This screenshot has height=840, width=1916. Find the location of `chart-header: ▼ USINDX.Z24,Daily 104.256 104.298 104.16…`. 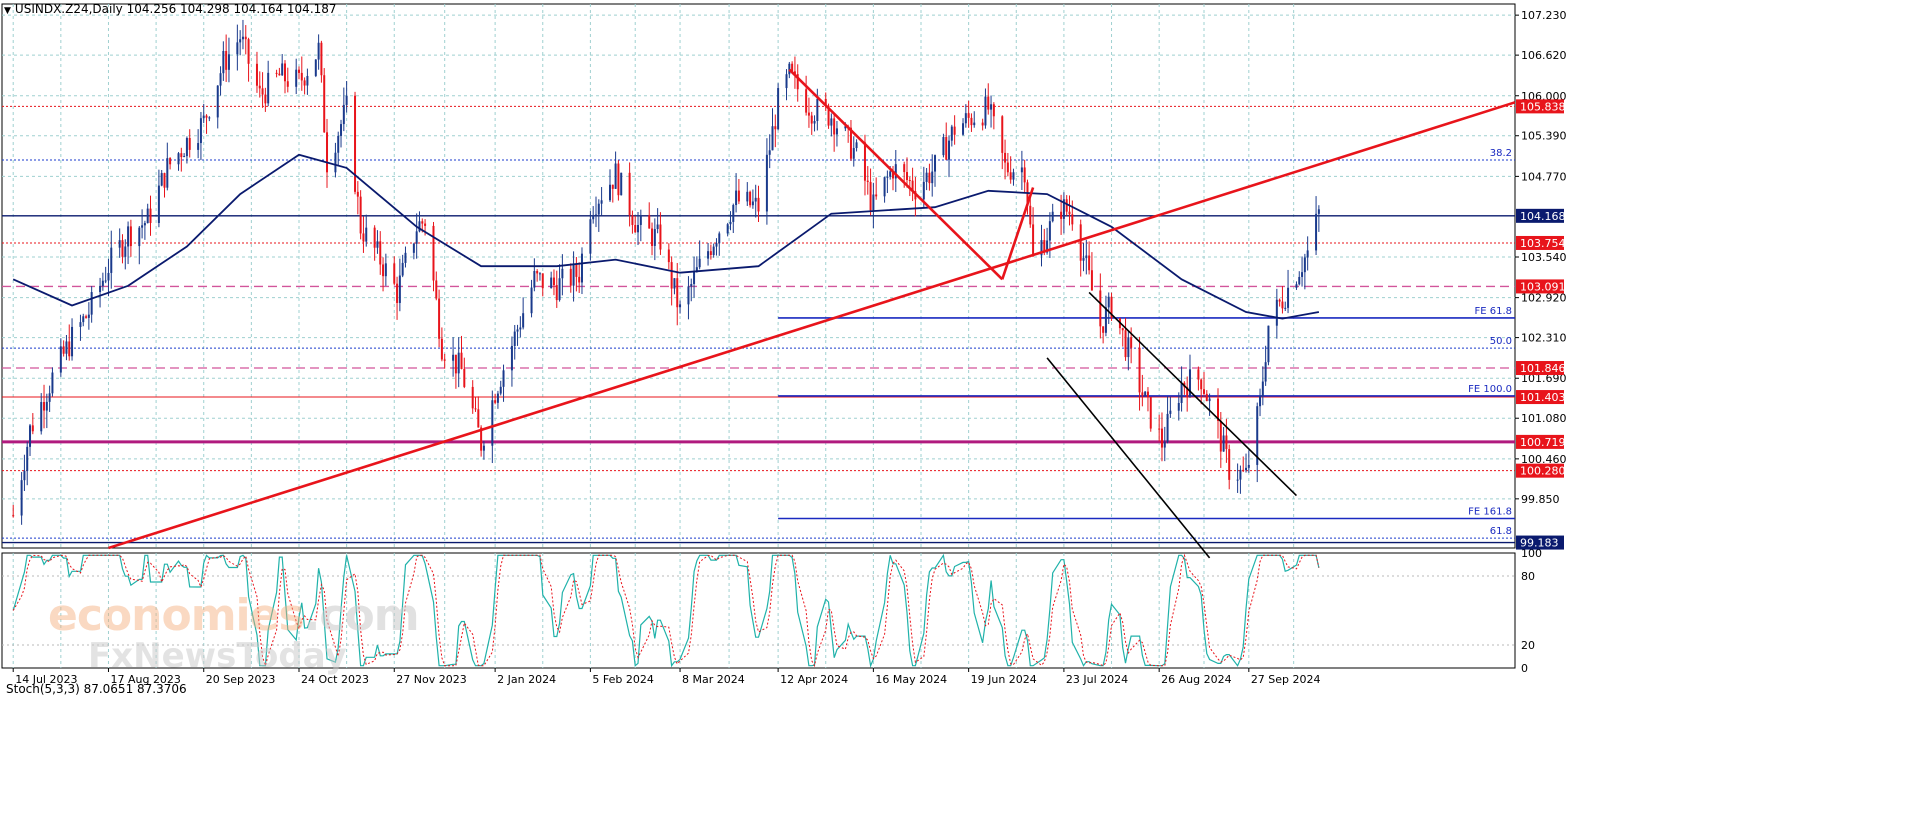

chart-header: ▼ USINDX.Z24,Daily 104.256 104.298 104.16… is located at coordinates (170, 9).